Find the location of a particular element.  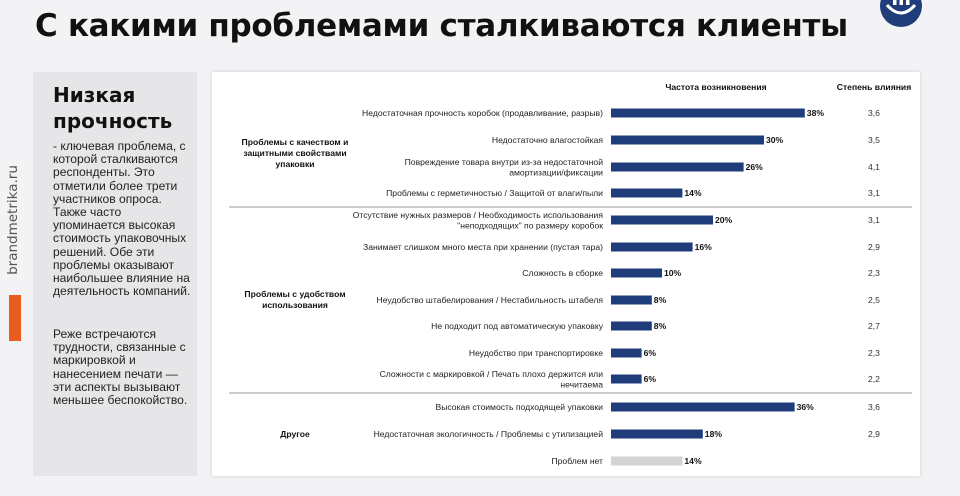

bar-value-label: 26% is located at coordinates (755, 167).